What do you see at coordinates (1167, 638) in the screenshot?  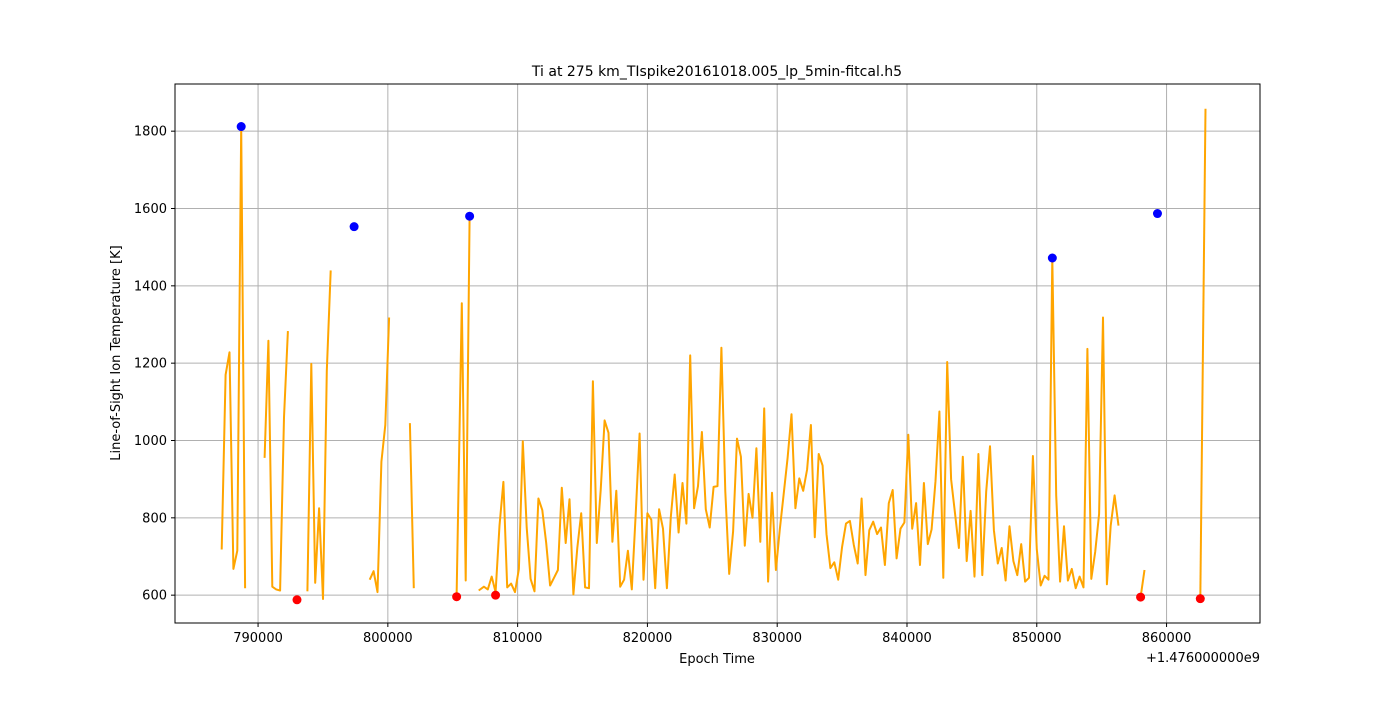 I see `x-tick-label: 860000` at bounding box center [1167, 638].